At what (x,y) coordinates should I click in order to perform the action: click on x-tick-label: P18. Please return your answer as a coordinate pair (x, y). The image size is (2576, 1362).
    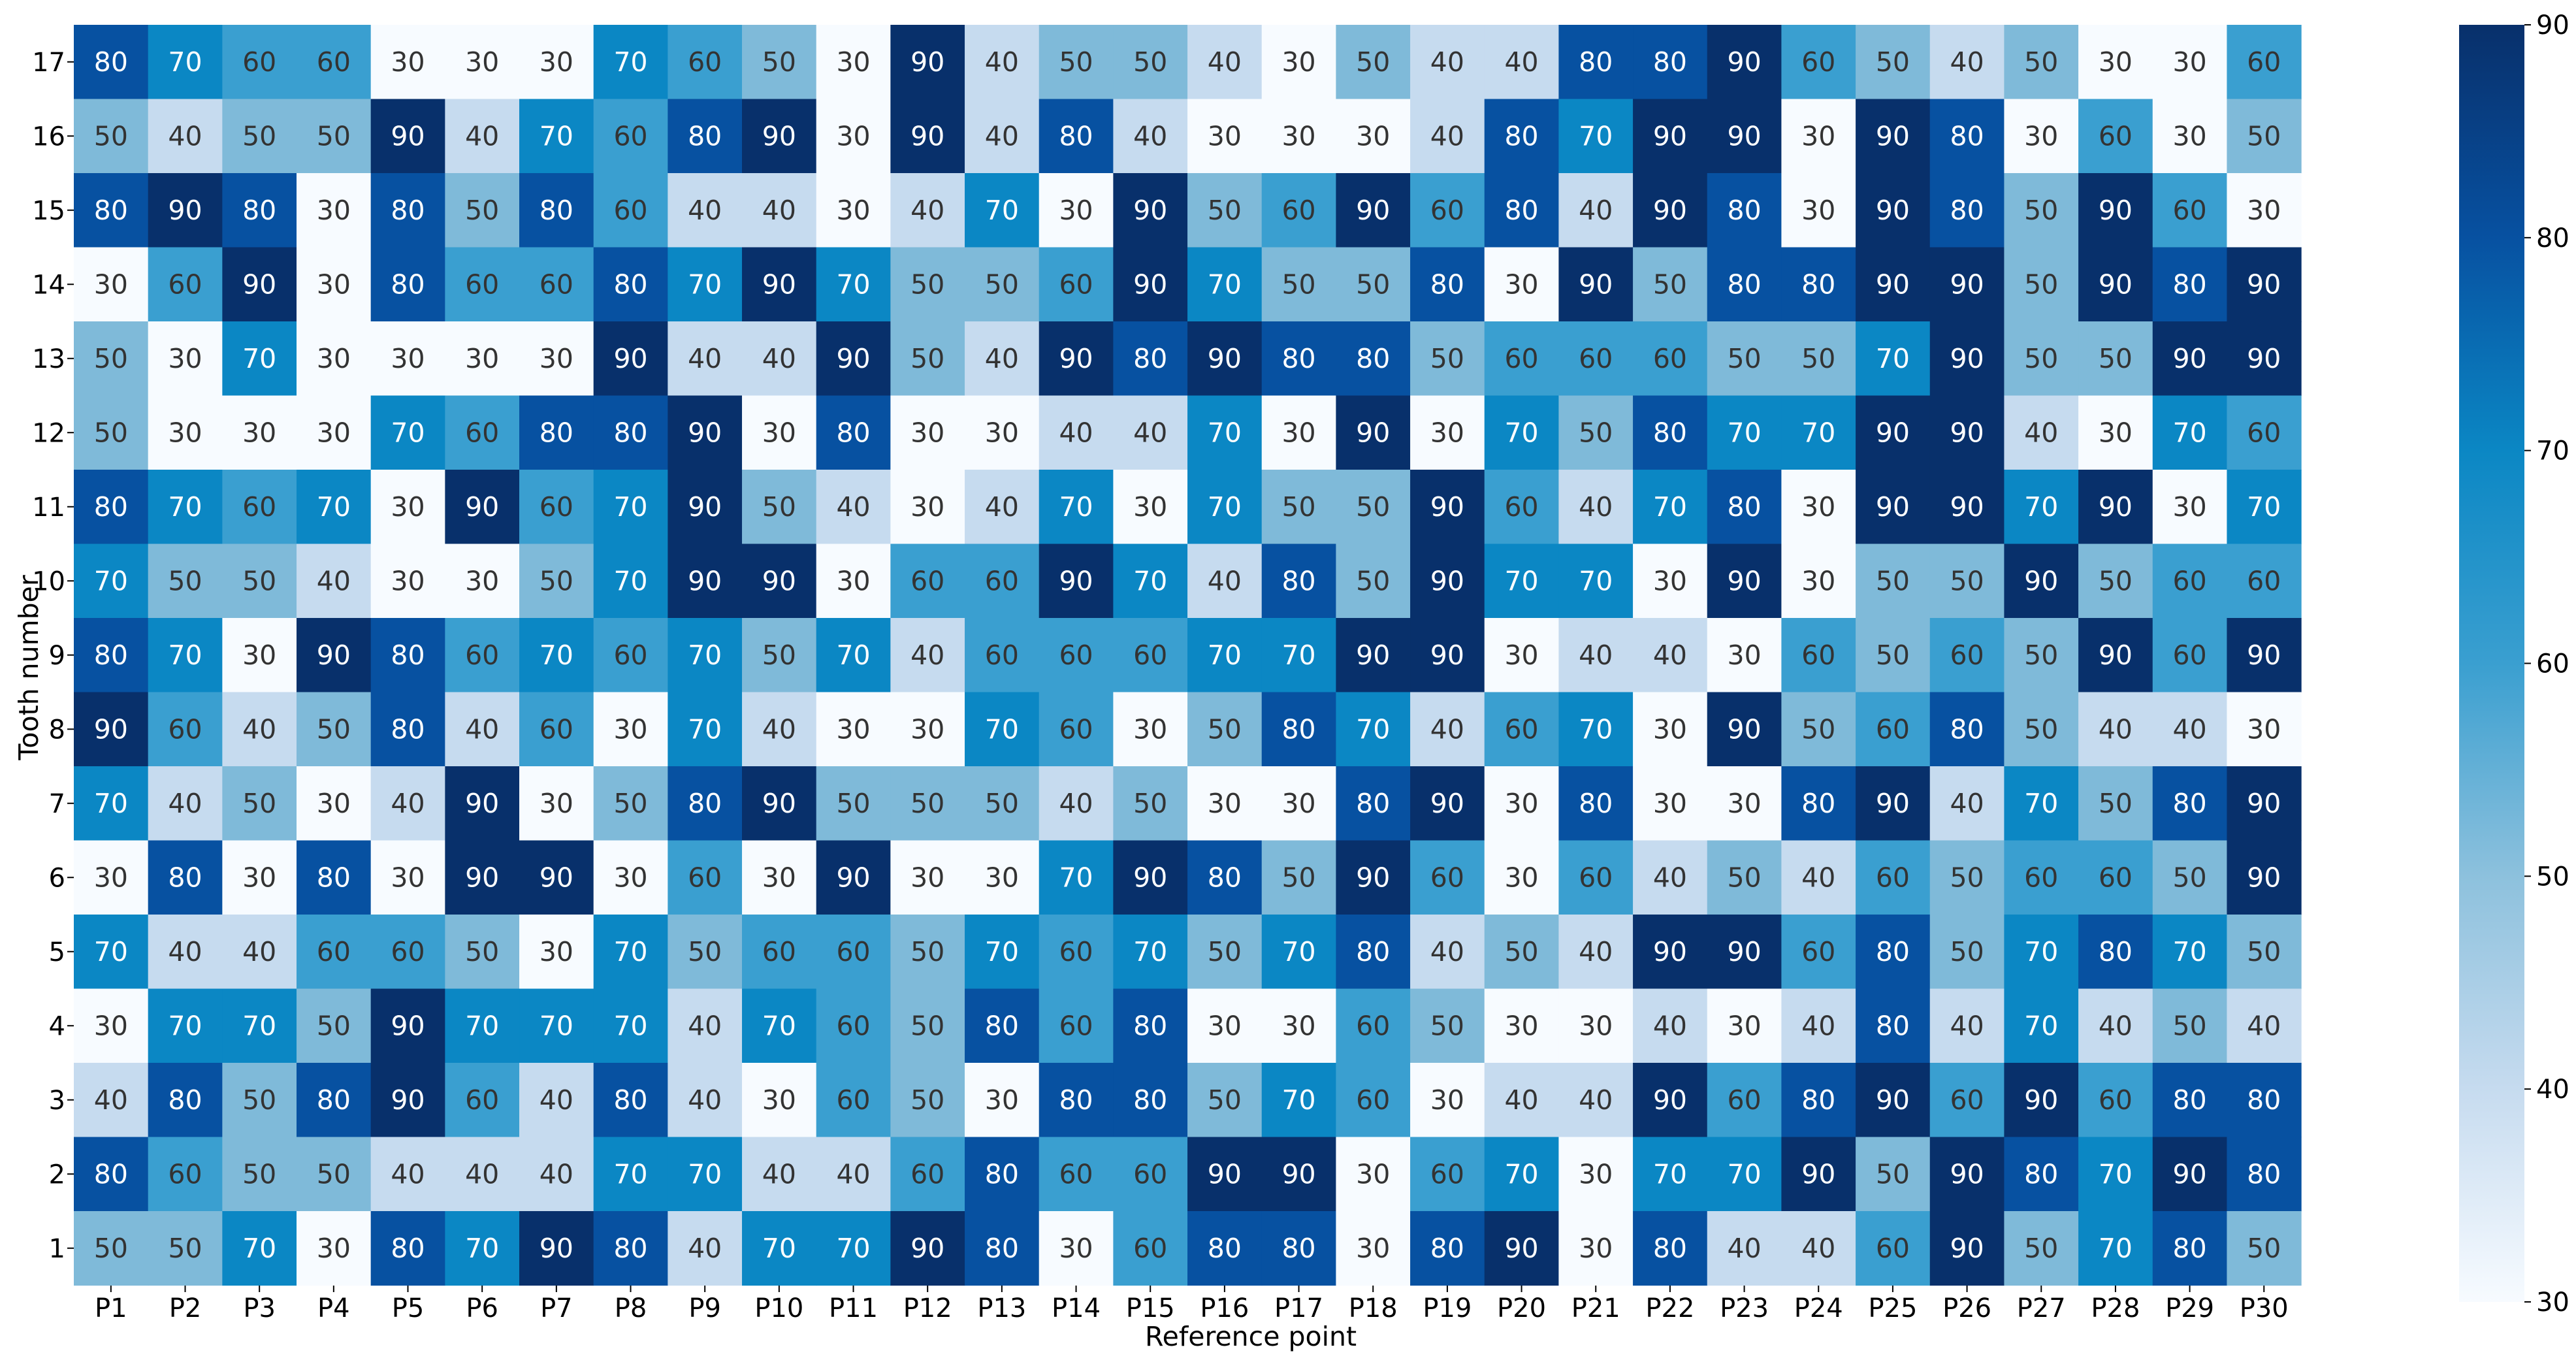
    Looking at the image, I should click on (1373, 1308).